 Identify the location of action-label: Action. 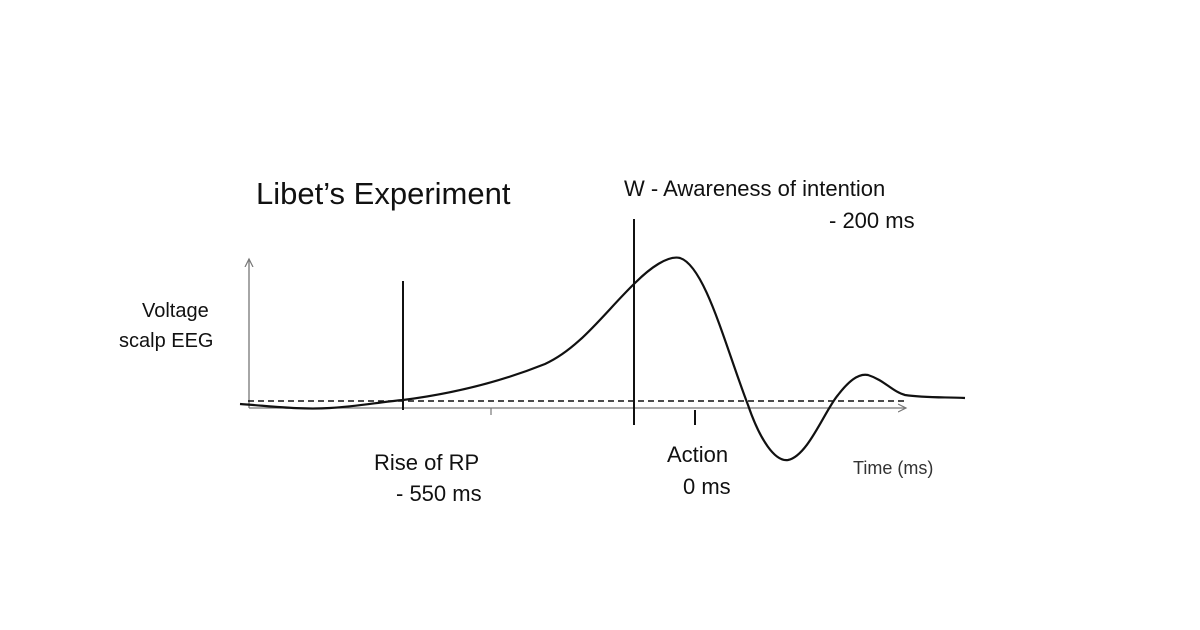
(698, 454).